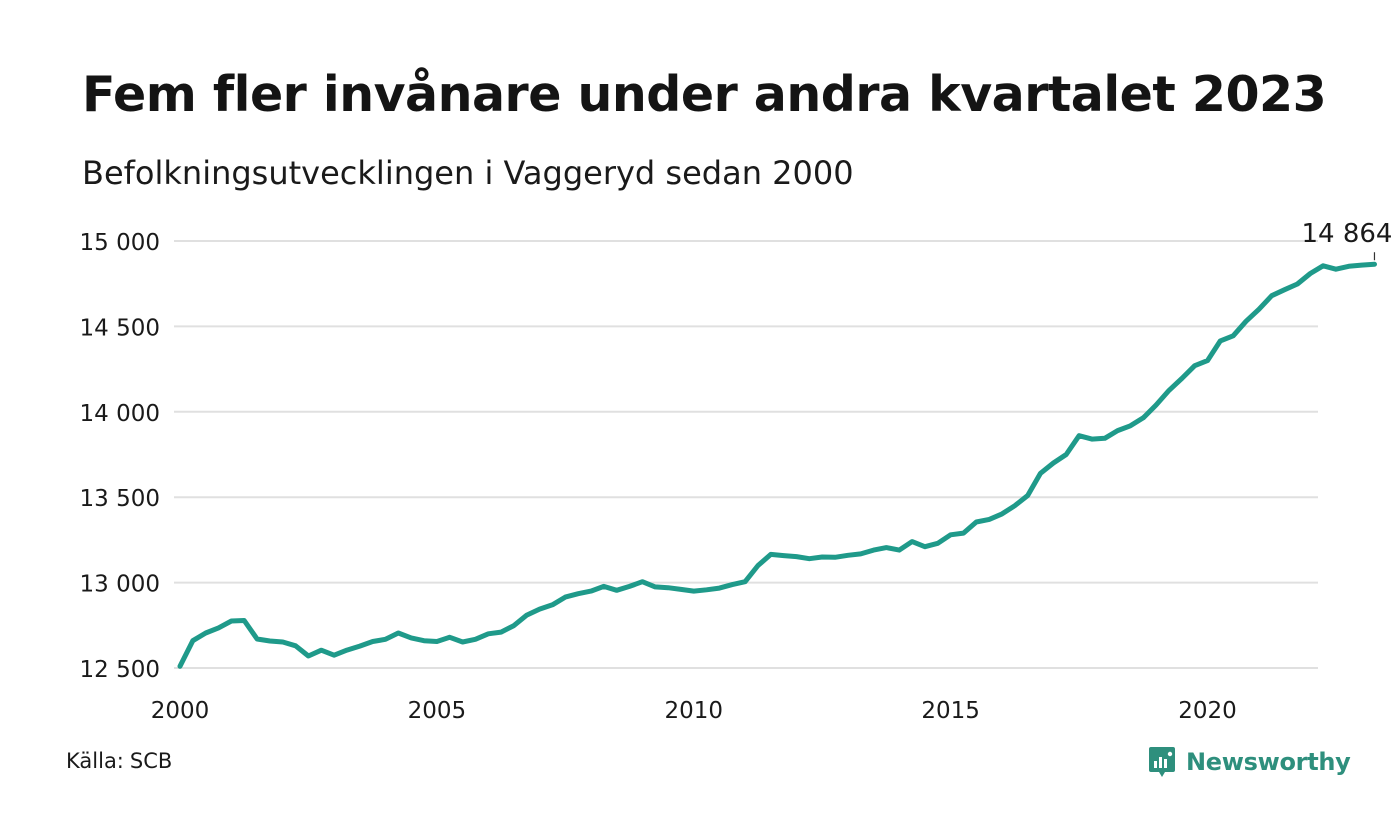 The height and width of the screenshot is (840, 1400). Describe the element at coordinates (950, 711) in the screenshot. I see `x-tick-label: 2015` at that location.